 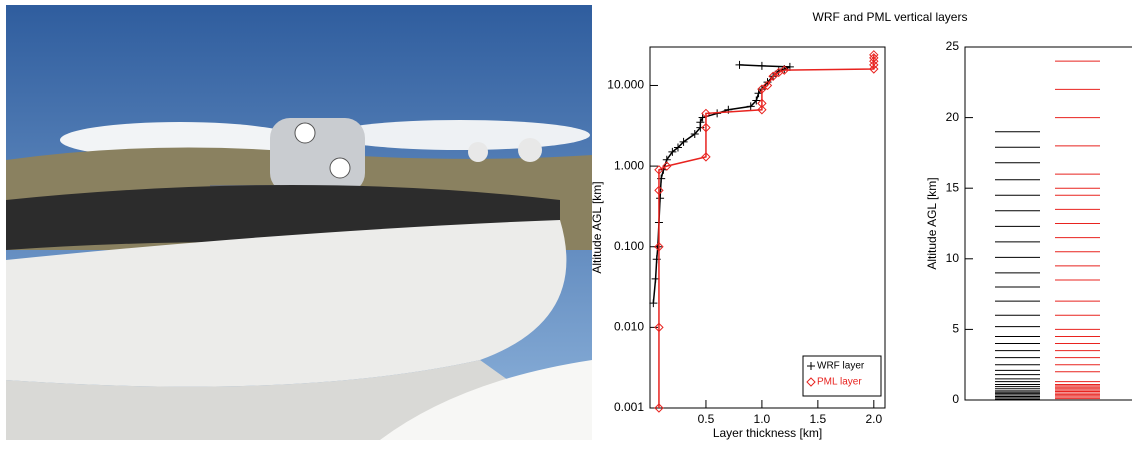 What do you see at coordinates (955, 399) in the screenshot?
I see `y-tick-label: 0` at bounding box center [955, 399].